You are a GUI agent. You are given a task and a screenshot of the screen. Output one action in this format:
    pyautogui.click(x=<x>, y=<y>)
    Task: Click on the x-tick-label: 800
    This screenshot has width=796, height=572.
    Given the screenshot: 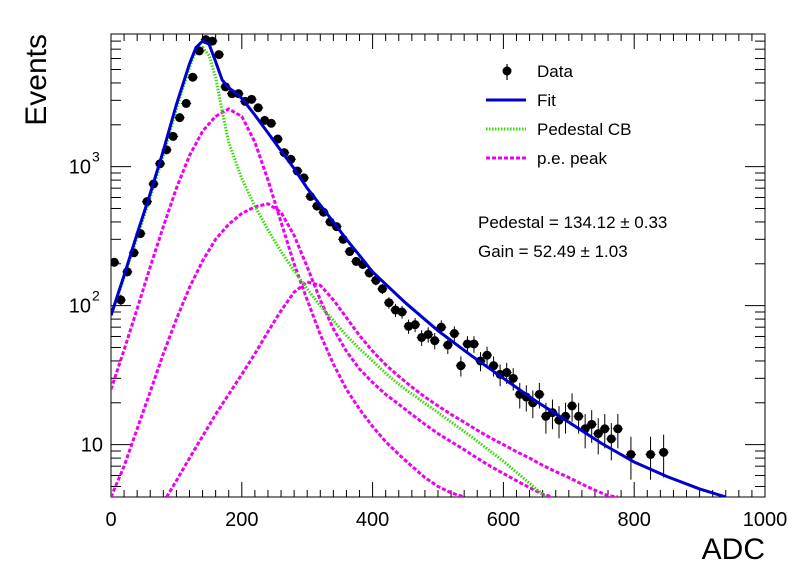 What is the action you would take?
    pyautogui.click(x=634, y=520)
    